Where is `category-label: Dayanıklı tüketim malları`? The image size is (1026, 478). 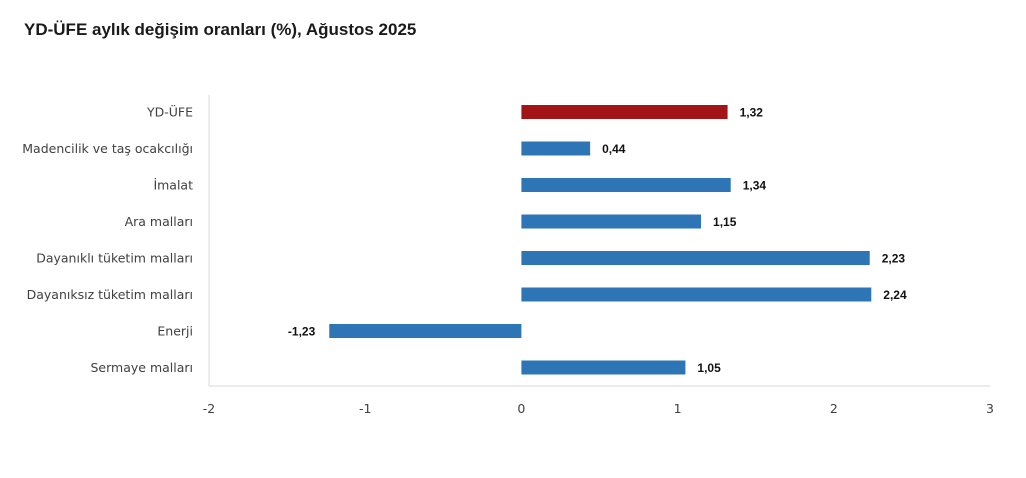 category-label: Dayanıklı tüketim malları is located at coordinates (114, 258).